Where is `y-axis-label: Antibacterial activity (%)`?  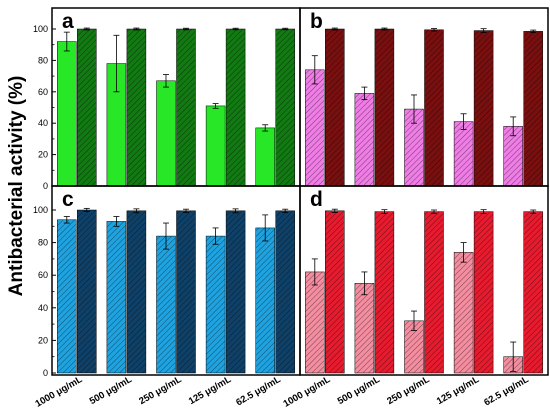 y-axis-label: Antibacterial activity (%) is located at coordinates (16, 186).